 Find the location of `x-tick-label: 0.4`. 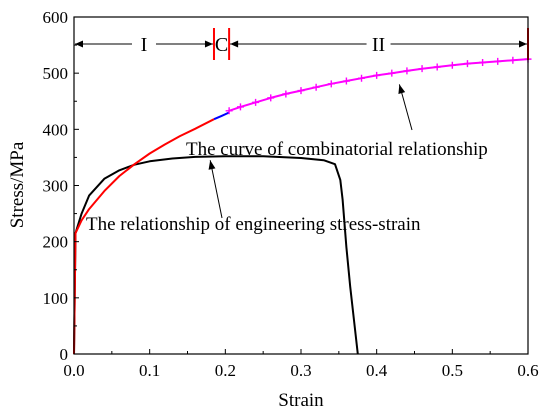

x-tick-label: 0.4 is located at coordinates (377, 370).